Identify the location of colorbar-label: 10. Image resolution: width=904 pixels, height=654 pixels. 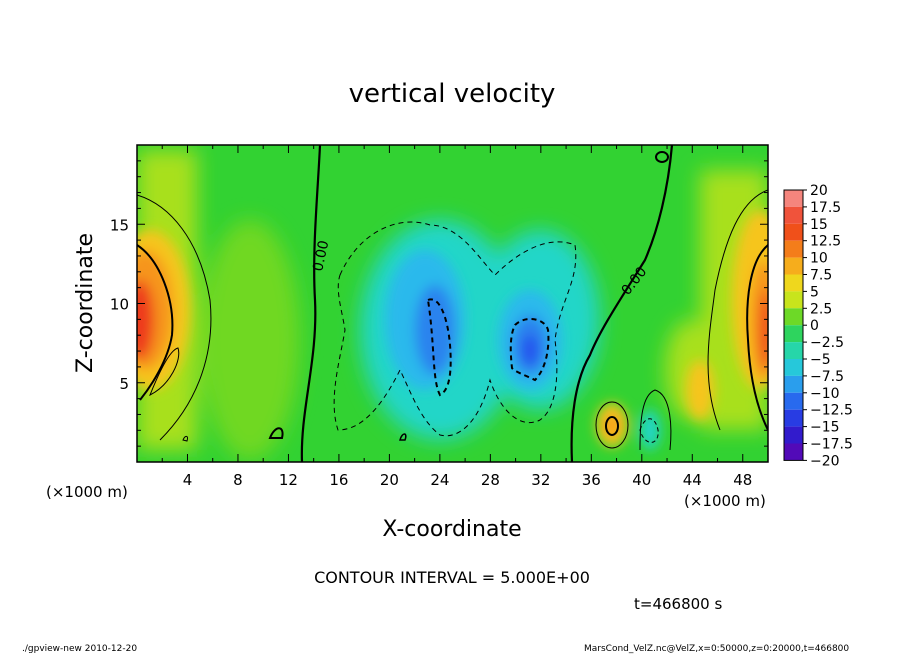
(819, 259).